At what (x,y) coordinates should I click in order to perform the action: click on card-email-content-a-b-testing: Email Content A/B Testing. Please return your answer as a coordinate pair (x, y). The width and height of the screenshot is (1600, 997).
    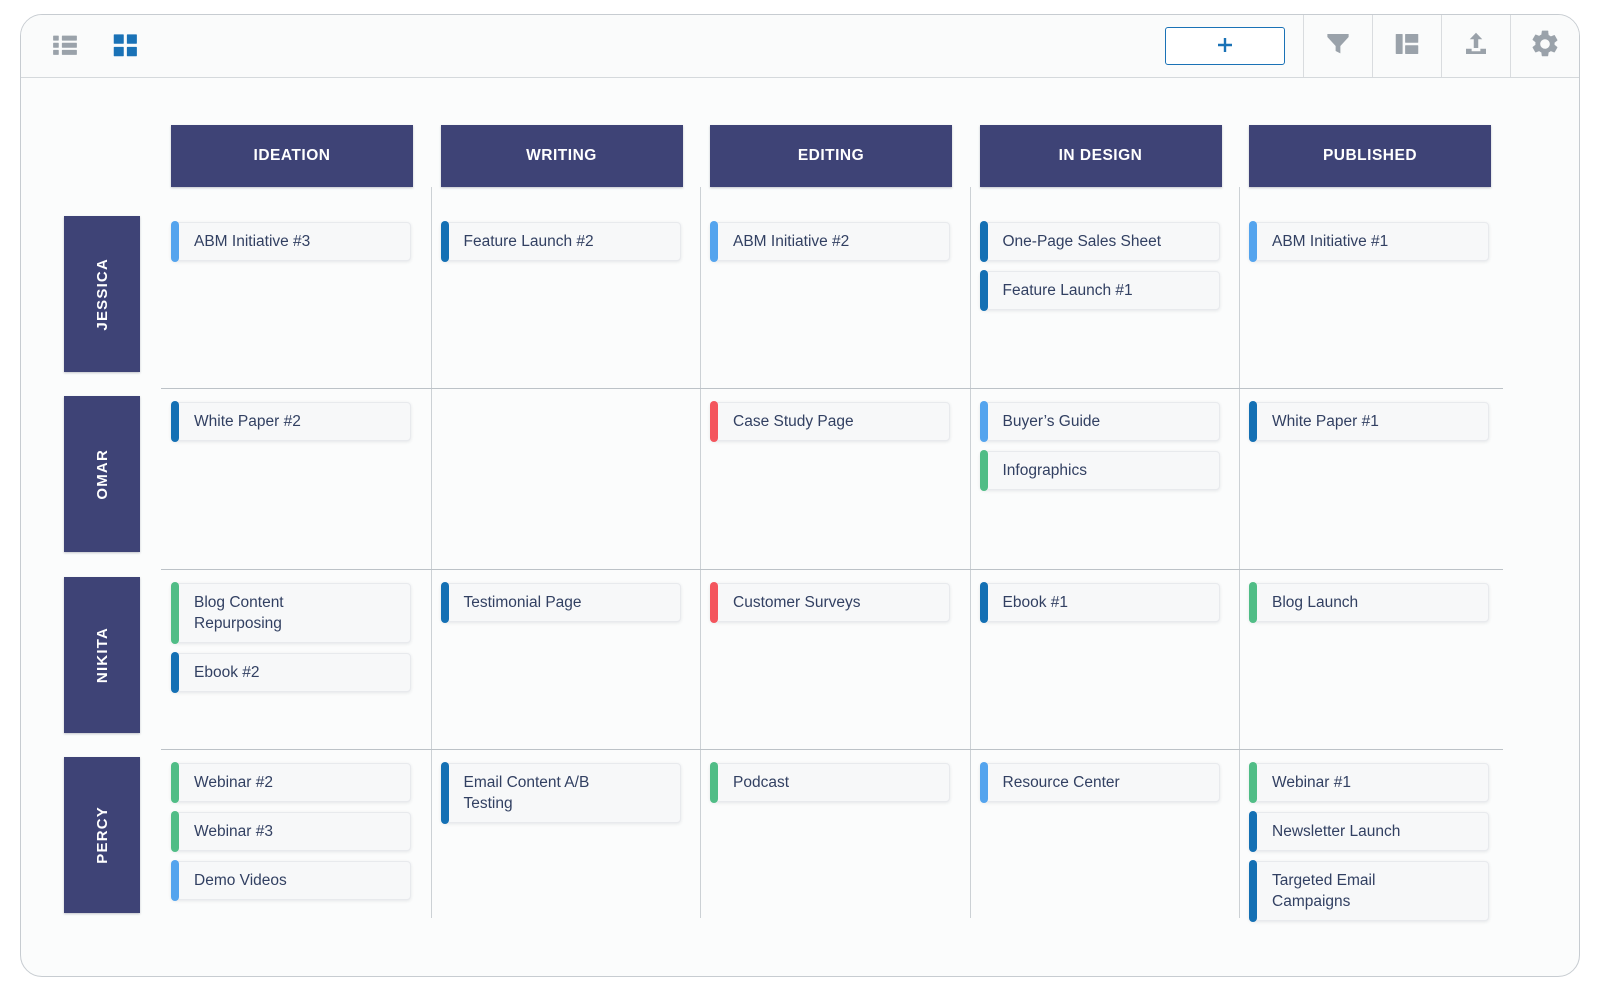
    Looking at the image, I should click on (560, 792).